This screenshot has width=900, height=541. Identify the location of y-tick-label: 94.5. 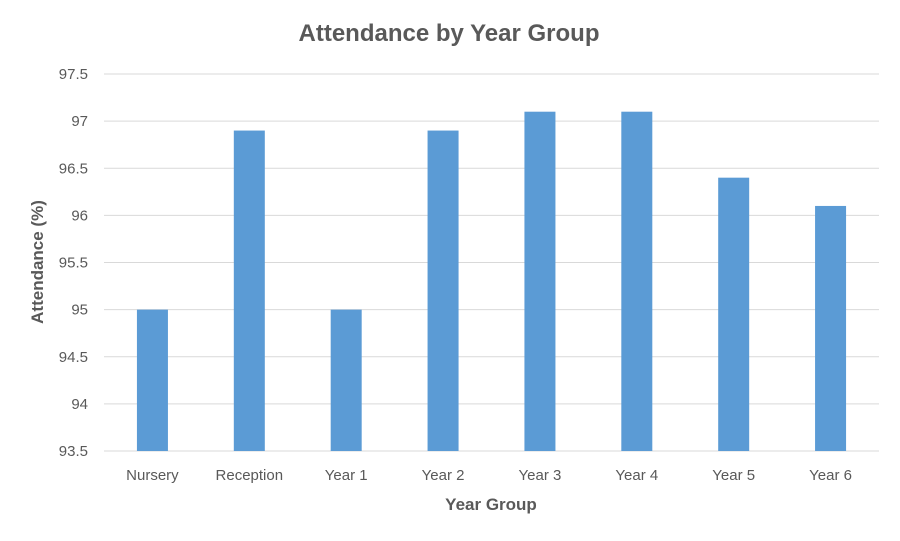
(73, 357).